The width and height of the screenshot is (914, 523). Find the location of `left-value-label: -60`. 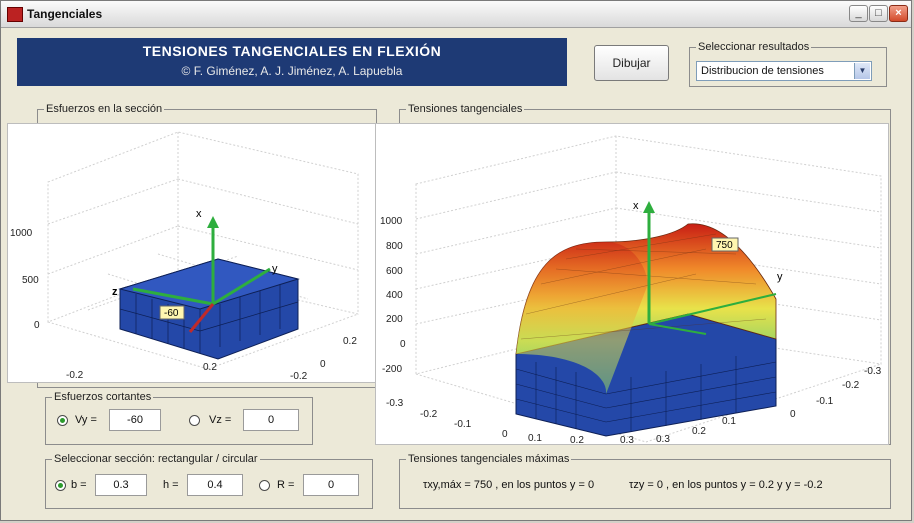

left-value-label: -60 is located at coordinates (171, 313).